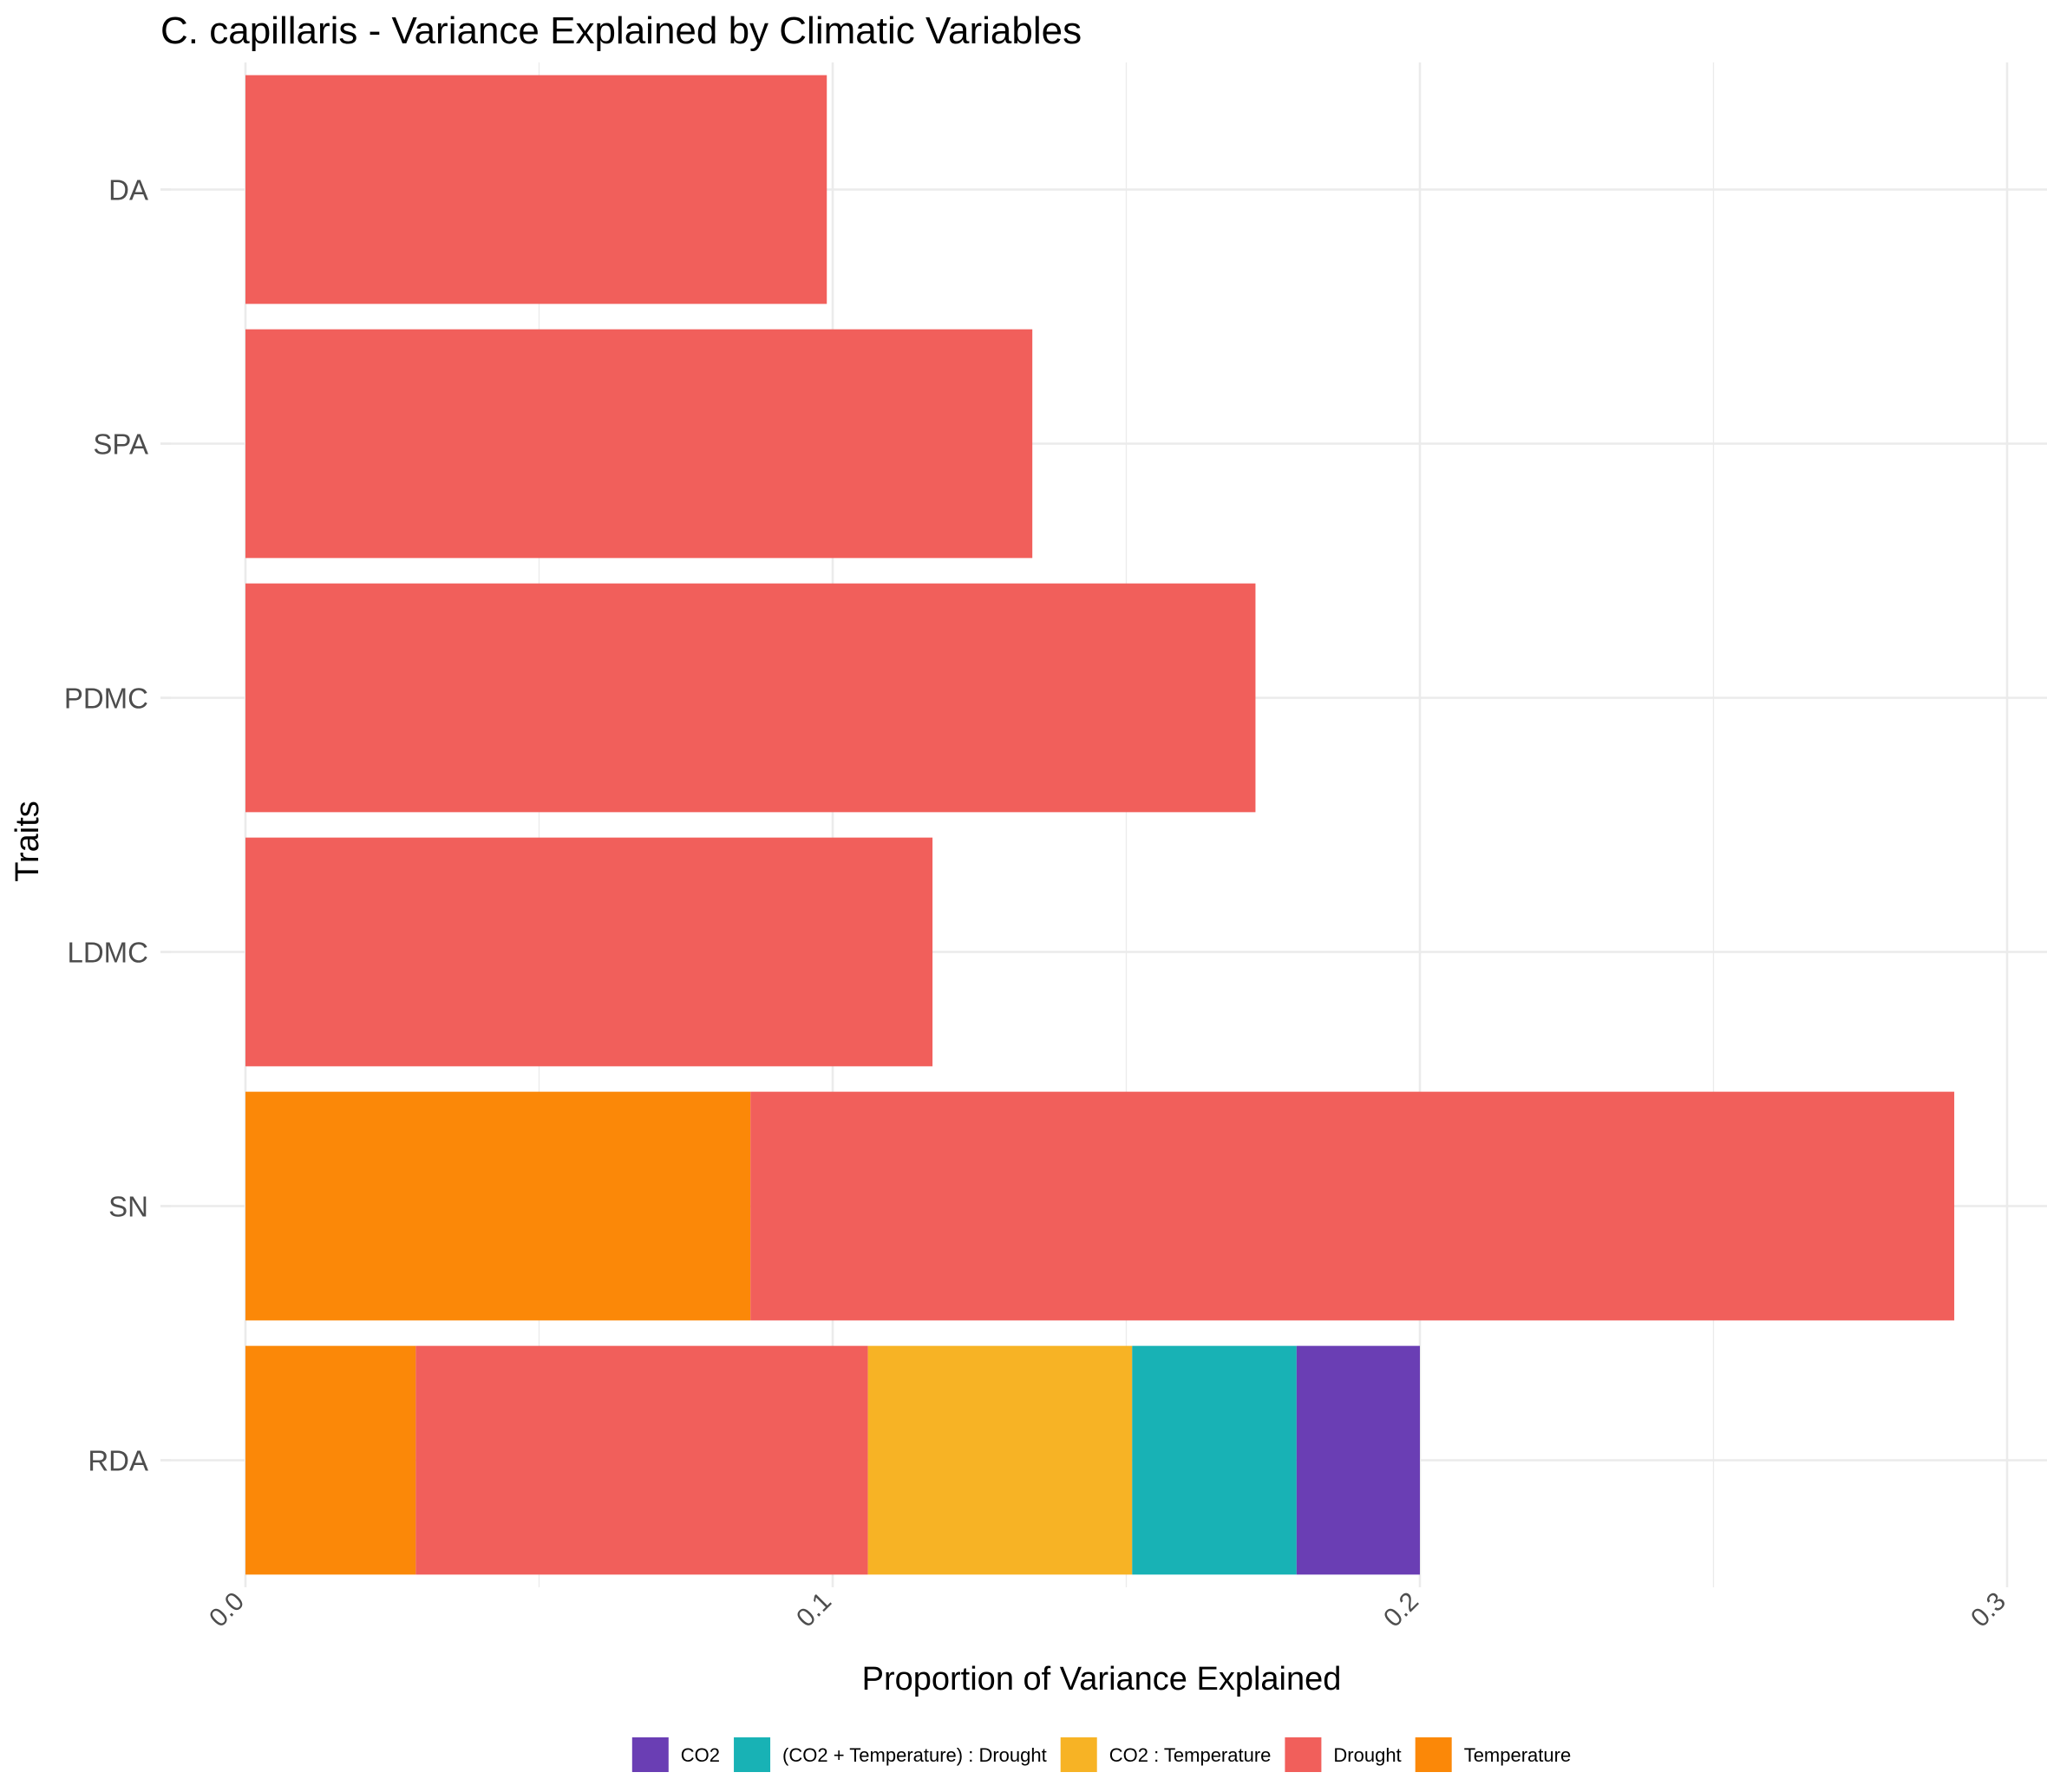 This screenshot has width=2047, height=1792. What do you see at coordinates (128, 190) in the screenshot?
I see `y-tick-label: DA` at bounding box center [128, 190].